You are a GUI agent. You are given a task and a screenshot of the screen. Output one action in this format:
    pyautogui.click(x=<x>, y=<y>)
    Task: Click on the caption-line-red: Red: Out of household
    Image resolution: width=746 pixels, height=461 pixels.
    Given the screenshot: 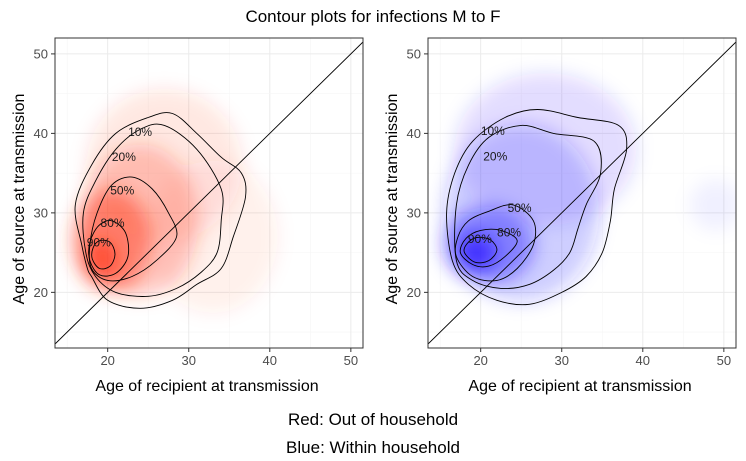 What is the action you would take?
    pyautogui.click(x=373, y=419)
    